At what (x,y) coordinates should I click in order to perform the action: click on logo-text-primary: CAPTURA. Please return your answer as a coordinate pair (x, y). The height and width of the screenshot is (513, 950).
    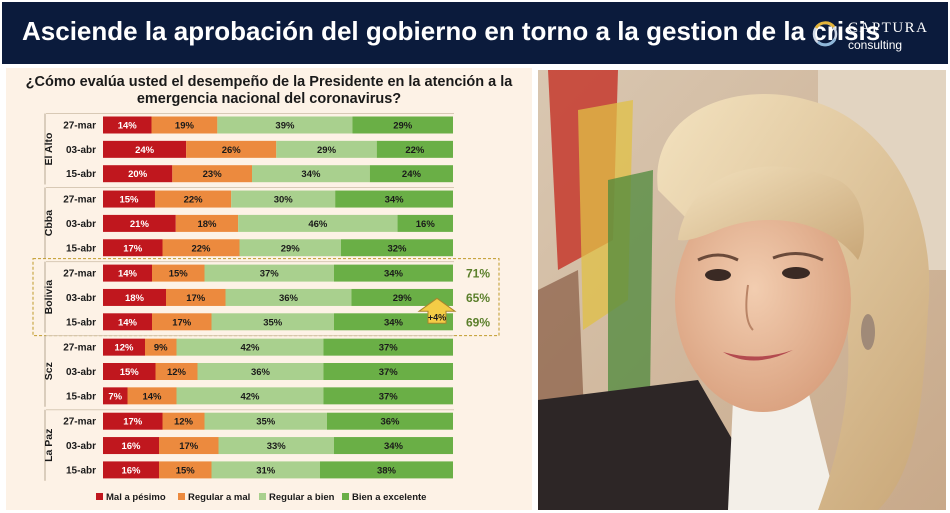
    Looking at the image, I should click on (888, 28).